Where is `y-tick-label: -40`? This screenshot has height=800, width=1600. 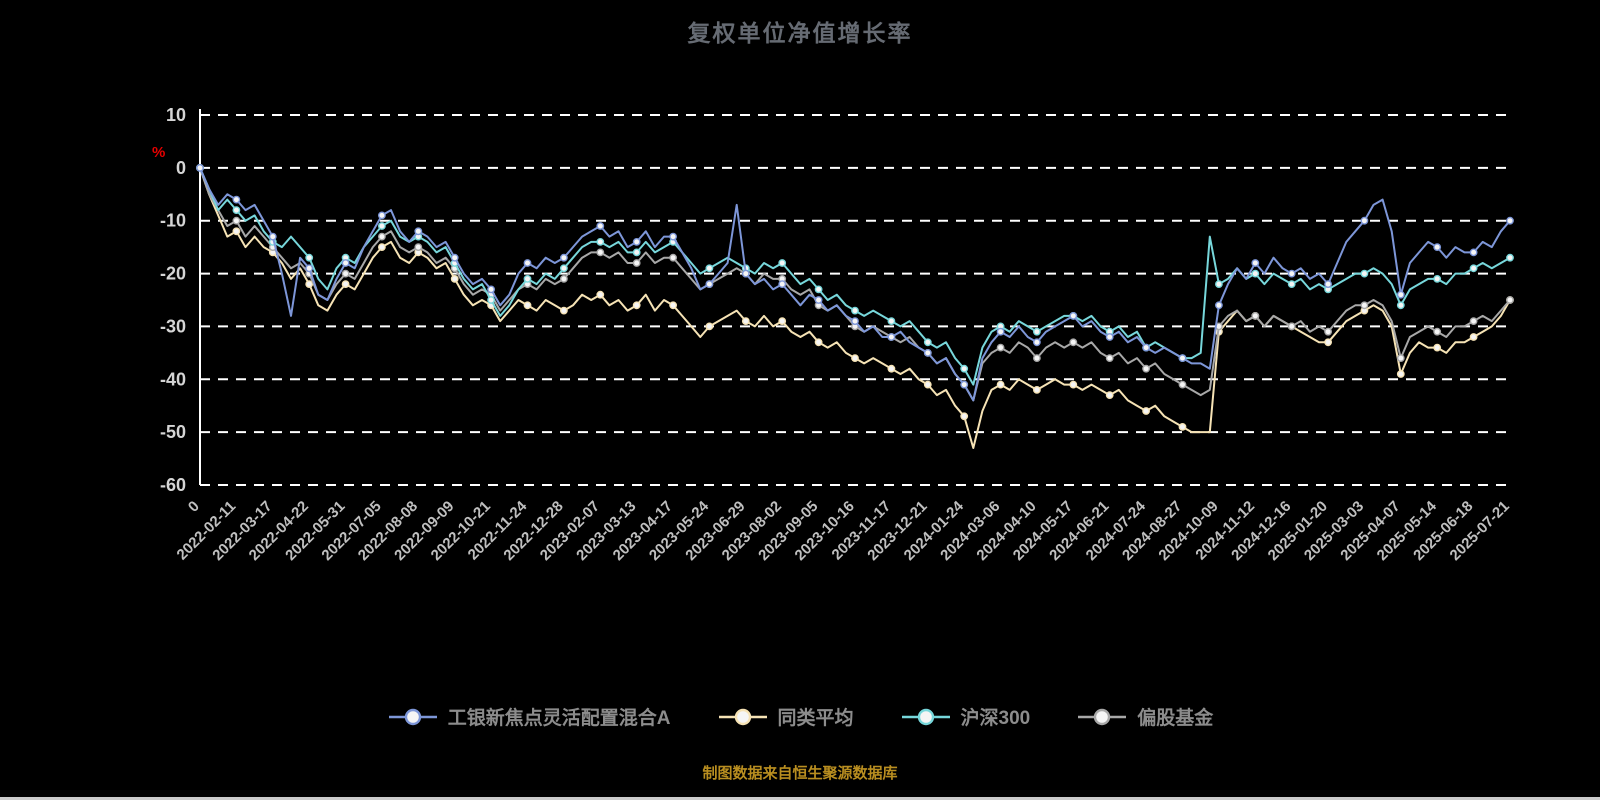
y-tick-label: -40 is located at coordinates (173, 379).